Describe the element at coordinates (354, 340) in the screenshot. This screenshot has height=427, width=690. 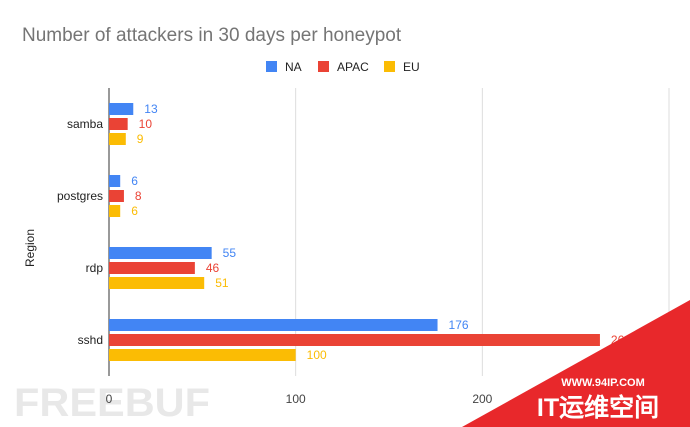
I see `bar-sshd-apac` at that location.